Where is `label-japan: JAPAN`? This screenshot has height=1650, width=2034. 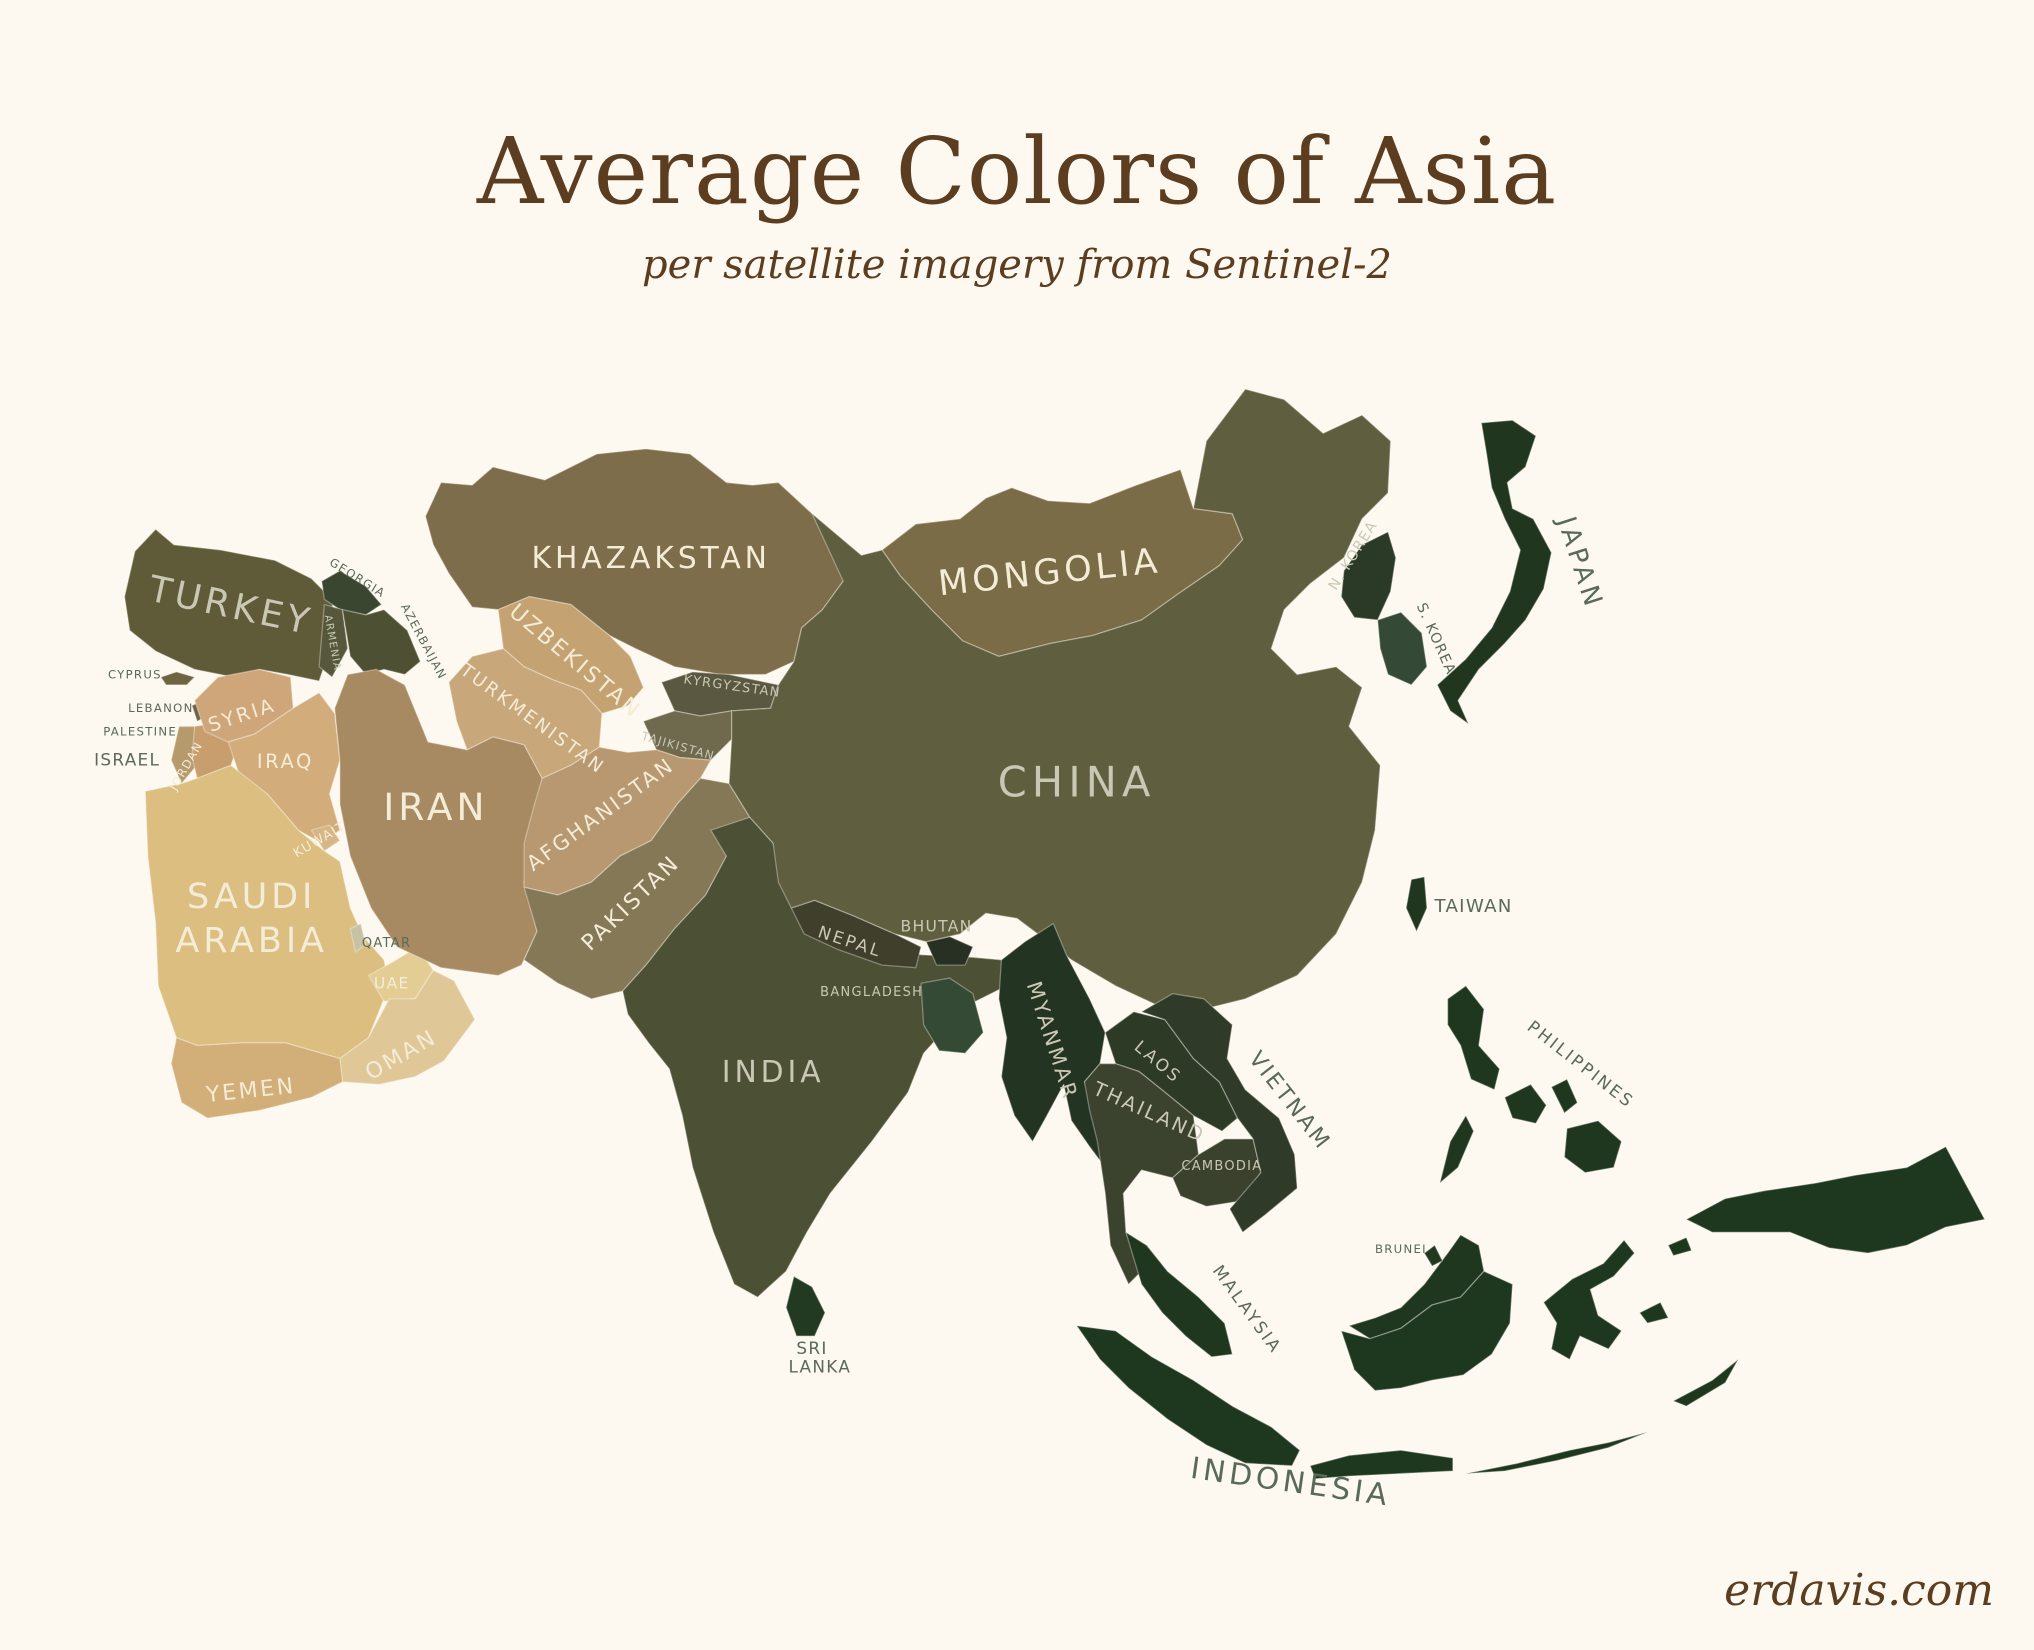 label-japan: JAPAN is located at coordinates (1579, 562).